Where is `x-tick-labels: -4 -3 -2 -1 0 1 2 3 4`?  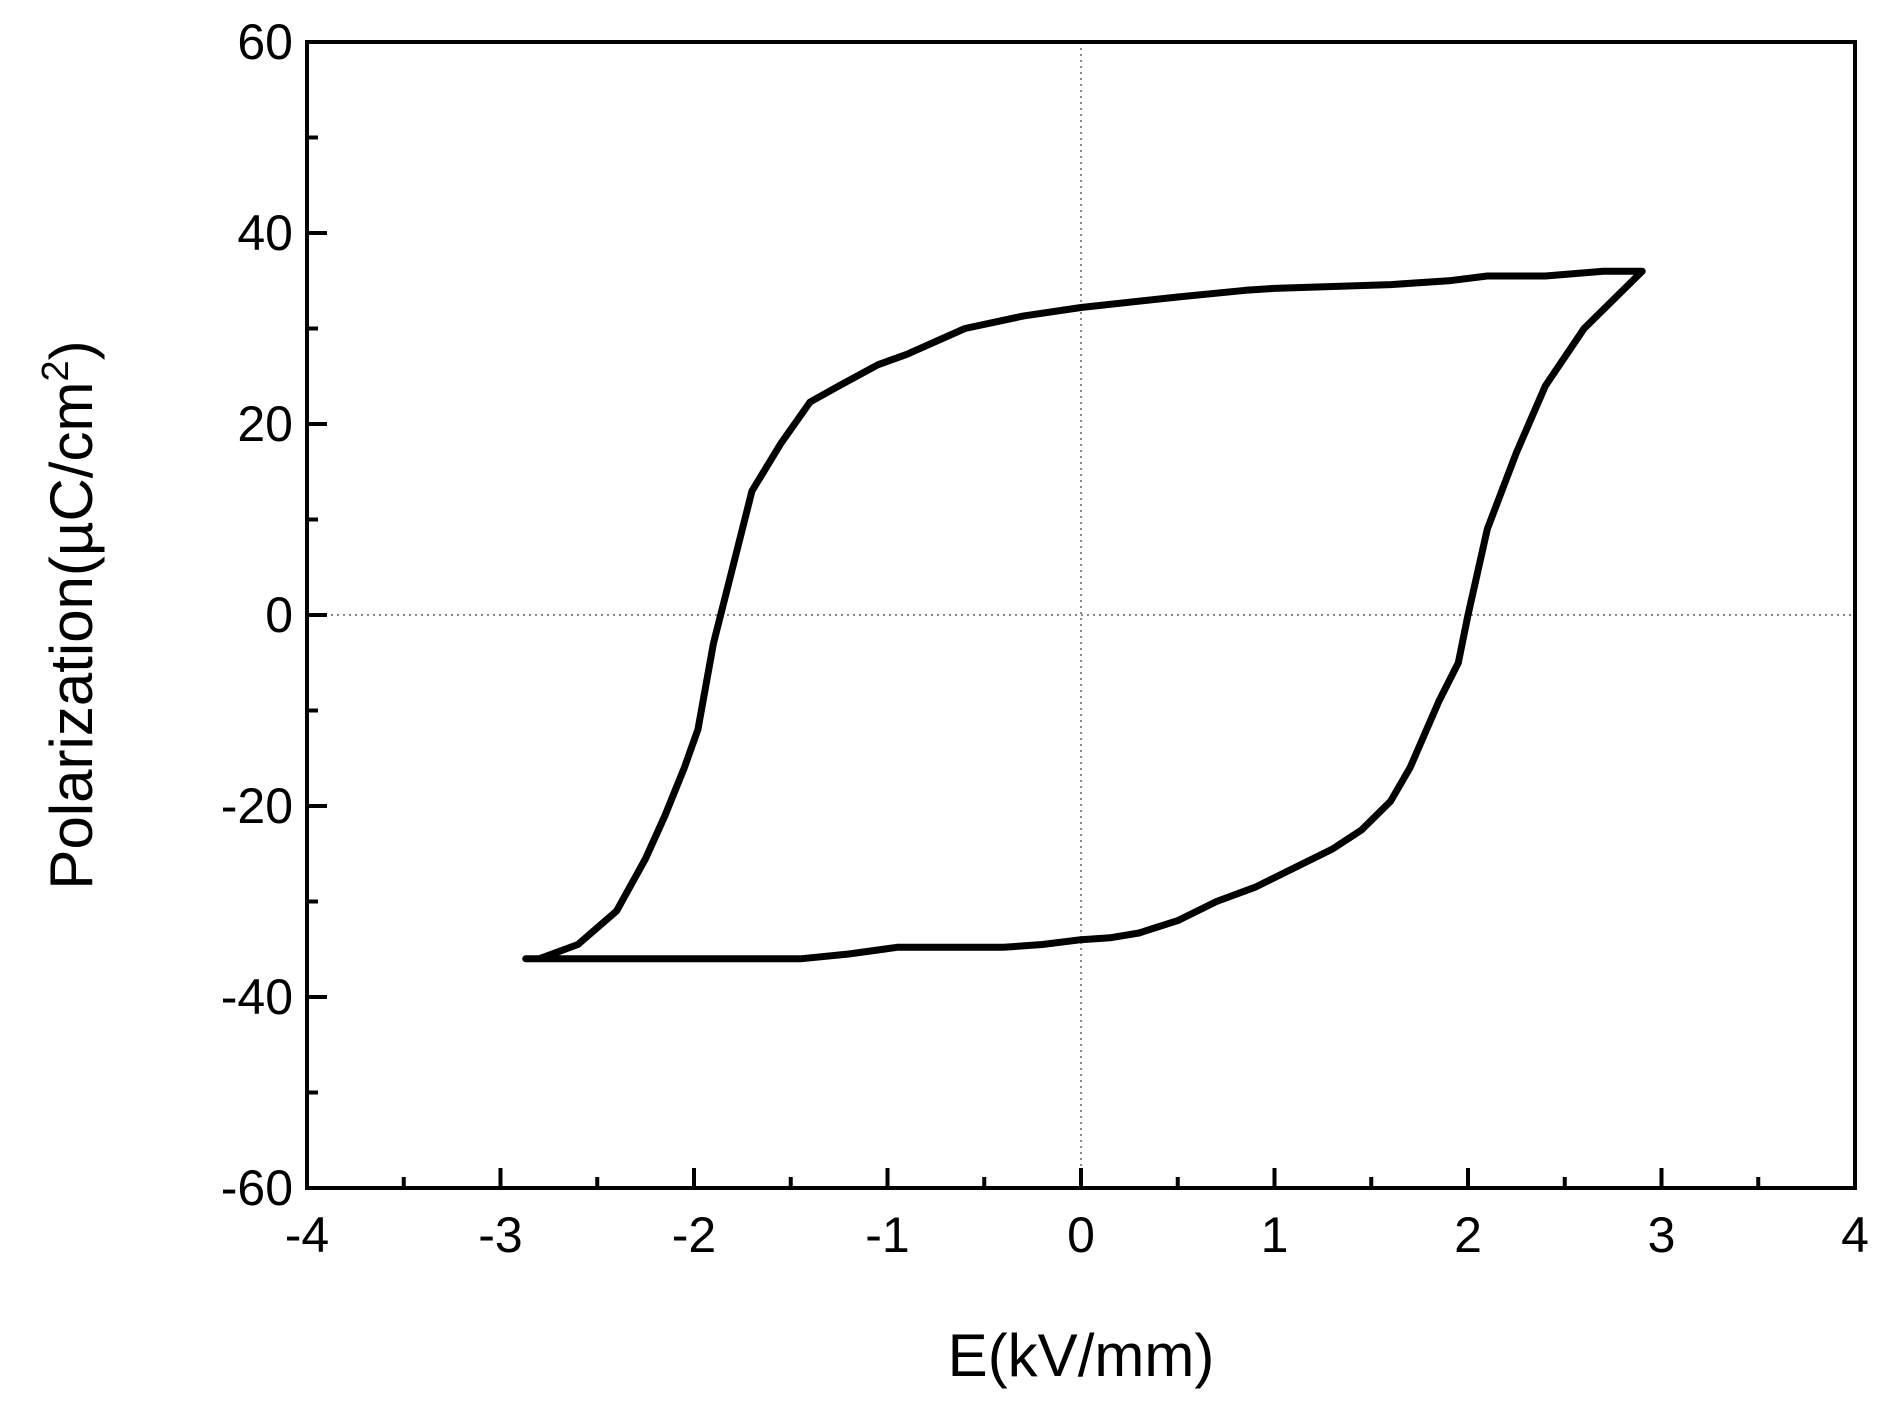
x-tick-labels: -4 -3 -2 -1 0 1 2 3 4 is located at coordinates (1077, 1235).